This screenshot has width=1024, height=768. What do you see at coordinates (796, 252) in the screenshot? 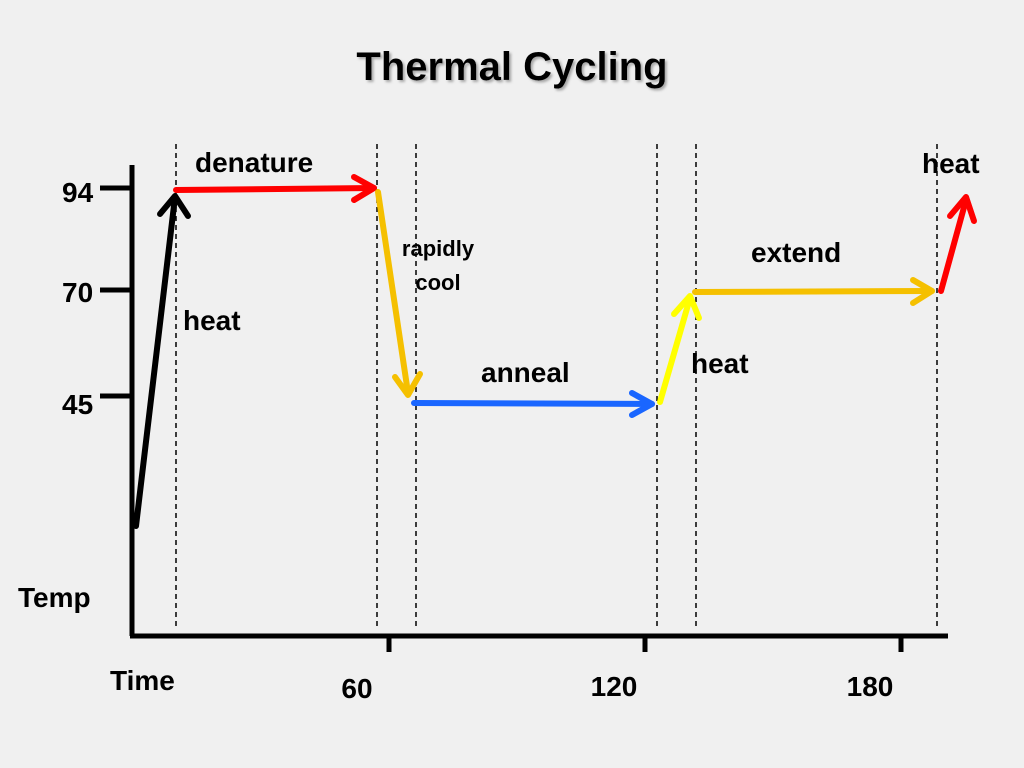
I see `step-label-extend: extend` at bounding box center [796, 252].